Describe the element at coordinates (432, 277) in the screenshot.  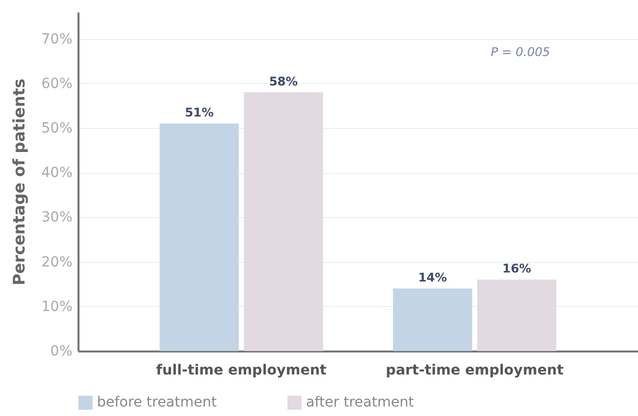
I see `data-label: 14%` at that location.